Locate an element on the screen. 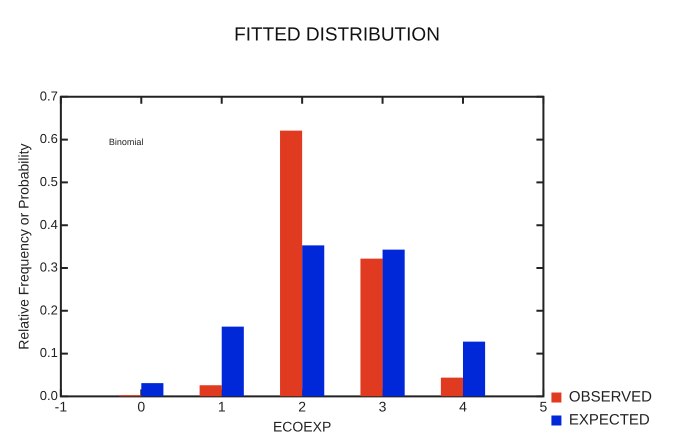 The height and width of the screenshot is (438, 680). x-tick-label: 4 is located at coordinates (463, 406).